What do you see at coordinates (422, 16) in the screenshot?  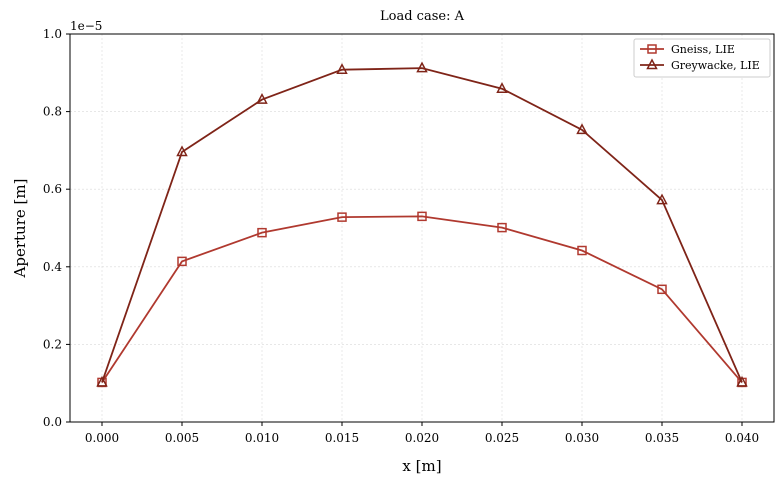 I see `chart-title: Load case: A` at bounding box center [422, 16].